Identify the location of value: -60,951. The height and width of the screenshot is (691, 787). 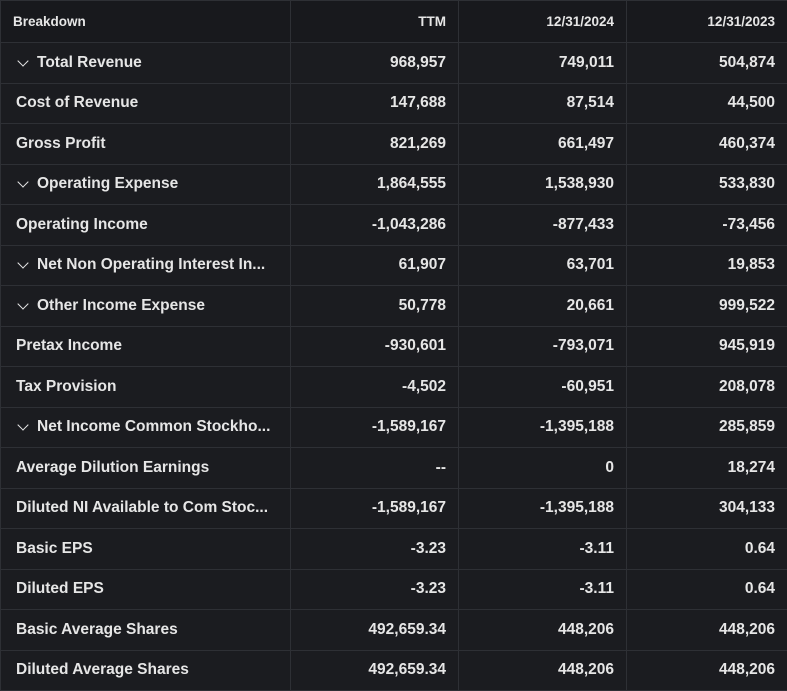
(587, 386).